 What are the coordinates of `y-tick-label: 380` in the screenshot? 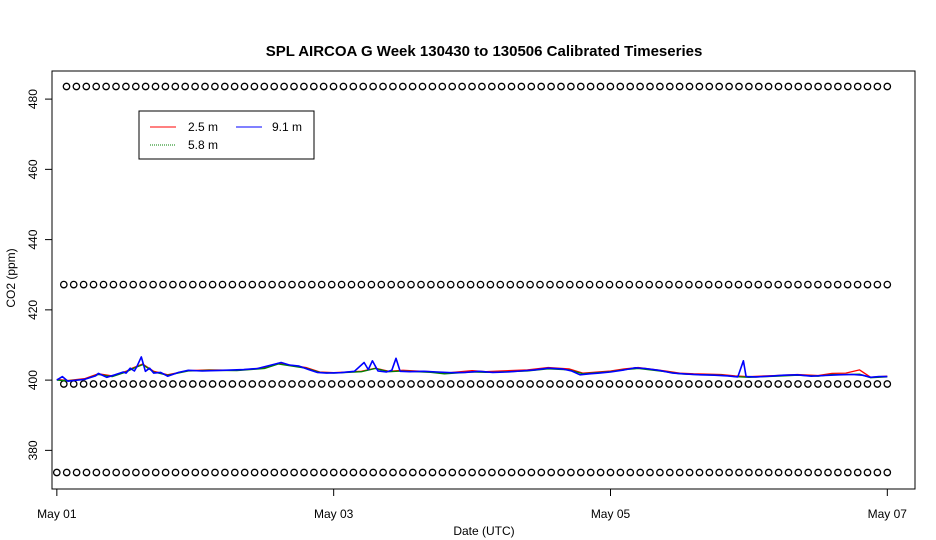 It's located at (33, 450).